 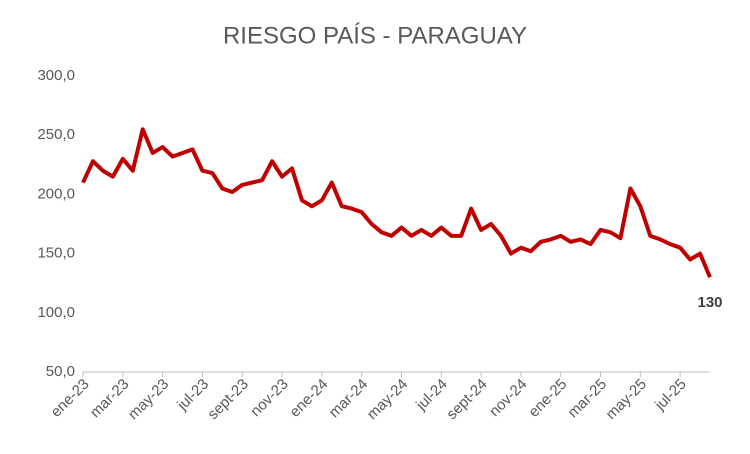 What do you see at coordinates (227, 399) in the screenshot?
I see `x-tick-label: sept-23` at bounding box center [227, 399].